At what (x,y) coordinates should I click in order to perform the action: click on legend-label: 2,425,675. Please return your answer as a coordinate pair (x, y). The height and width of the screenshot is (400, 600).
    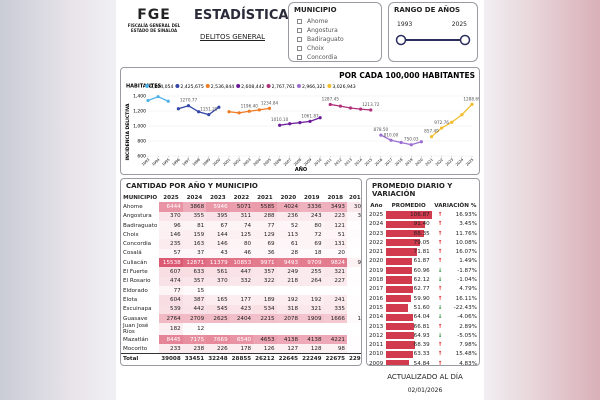
    Looking at the image, I should click on (191, 87).